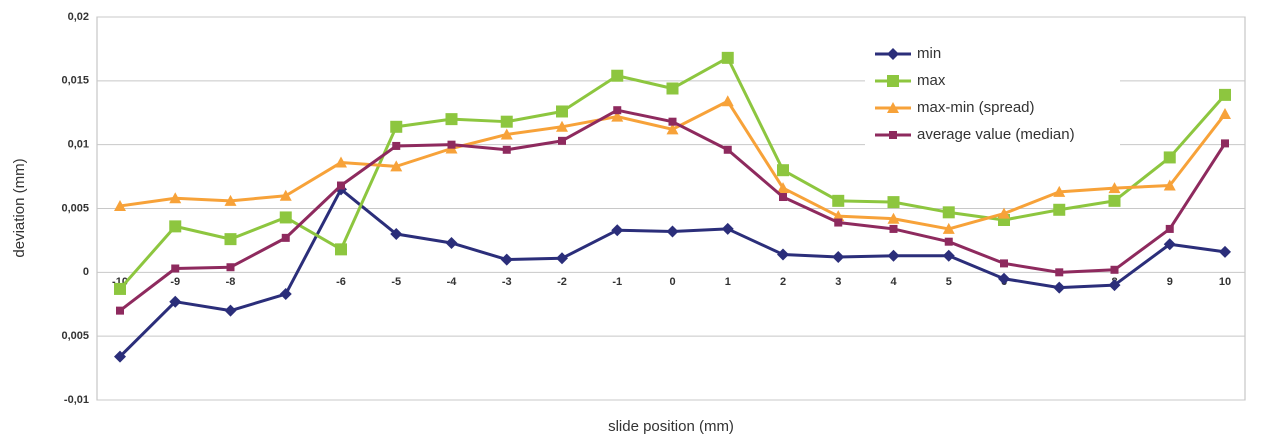 This screenshot has width=1261, height=443. What do you see at coordinates (86, 272) in the screenshot?
I see `y-tick-label: 0` at bounding box center [86, 272].